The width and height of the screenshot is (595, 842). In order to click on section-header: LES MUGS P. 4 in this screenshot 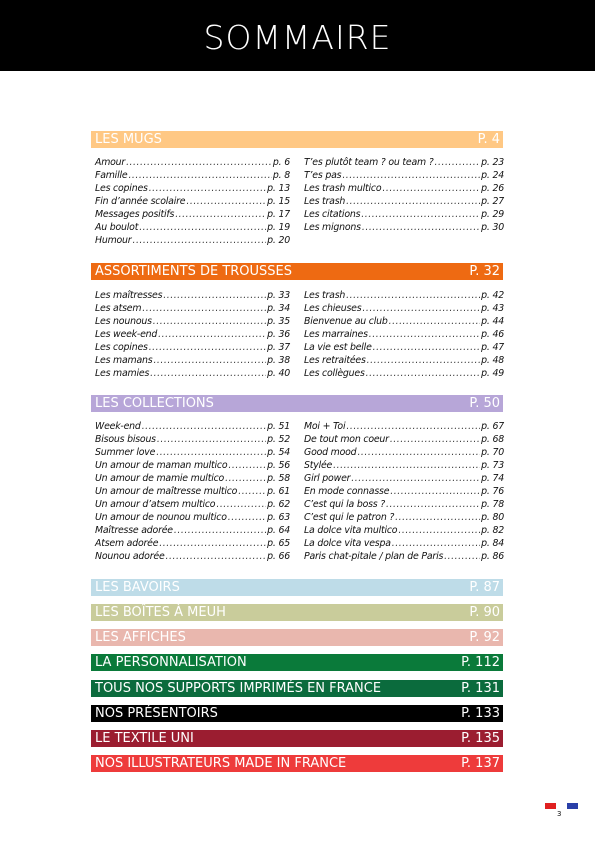, I will do `click(297, 139)`.